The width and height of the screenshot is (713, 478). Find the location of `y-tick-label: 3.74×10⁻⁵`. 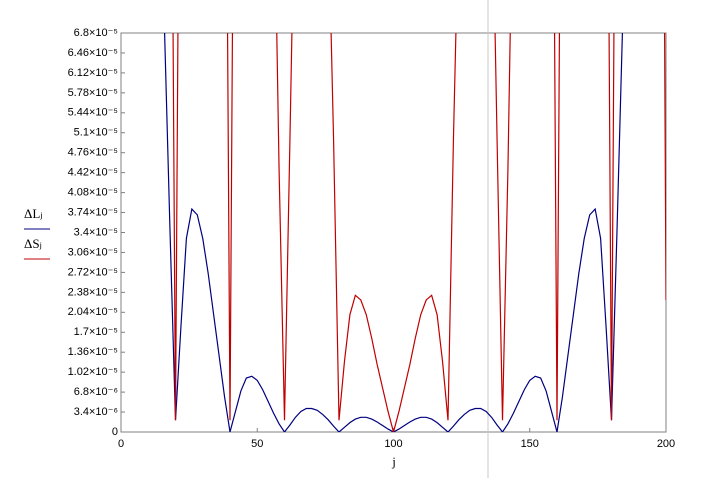

y-tick-label: 3.74×10⁻⁵ is located at coordinates (93, 212).